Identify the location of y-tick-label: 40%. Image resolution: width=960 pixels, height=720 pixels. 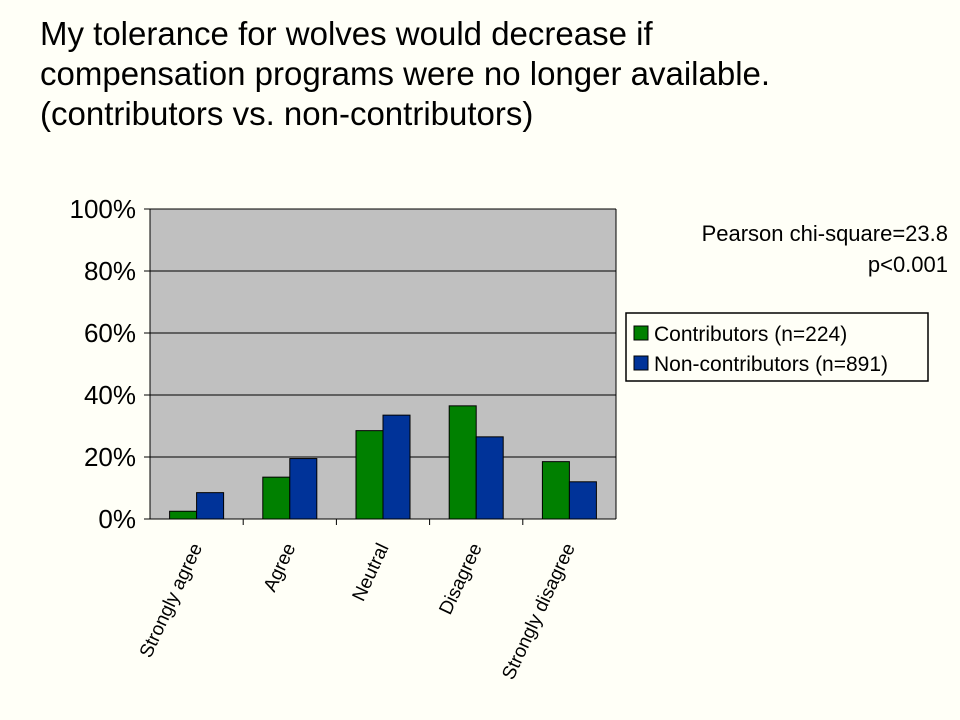
(110, 395).